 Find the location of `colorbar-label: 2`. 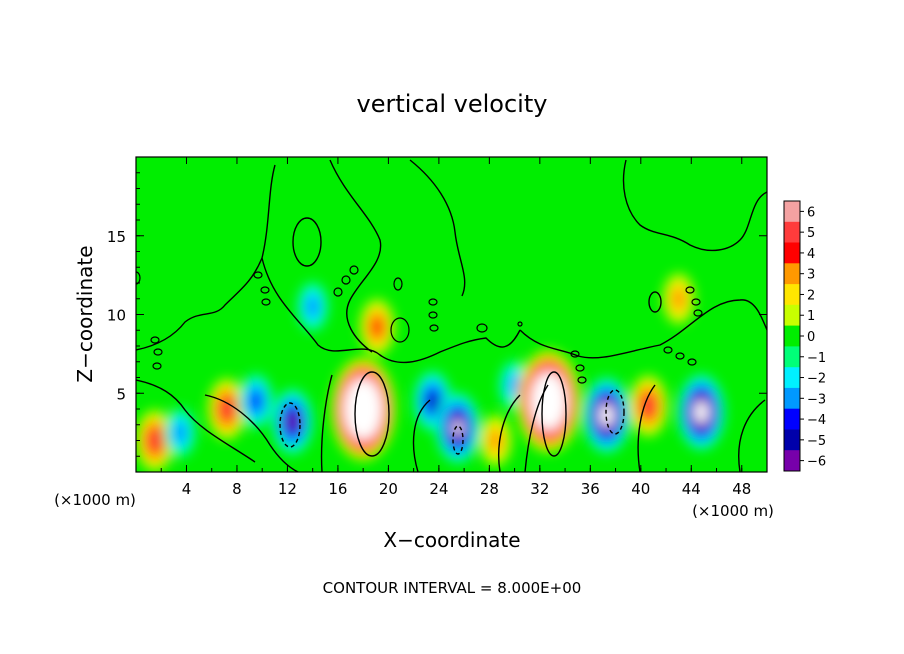

colorbar-label: 2 is located at coordinates (811, 295).